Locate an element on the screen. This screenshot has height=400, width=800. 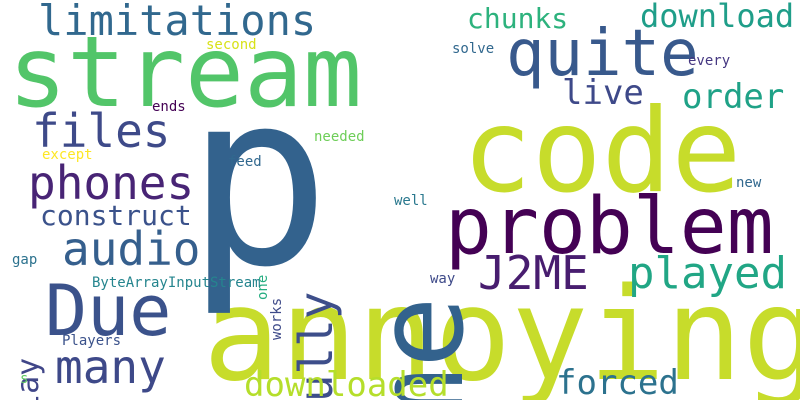
word-audio: audio is located at coordinates (131, 249).